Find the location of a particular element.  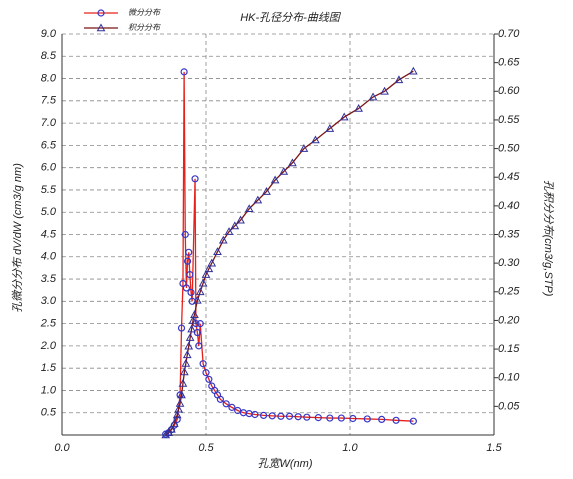

y-tick-label: 1.5 is located at coordinates (49, 368).